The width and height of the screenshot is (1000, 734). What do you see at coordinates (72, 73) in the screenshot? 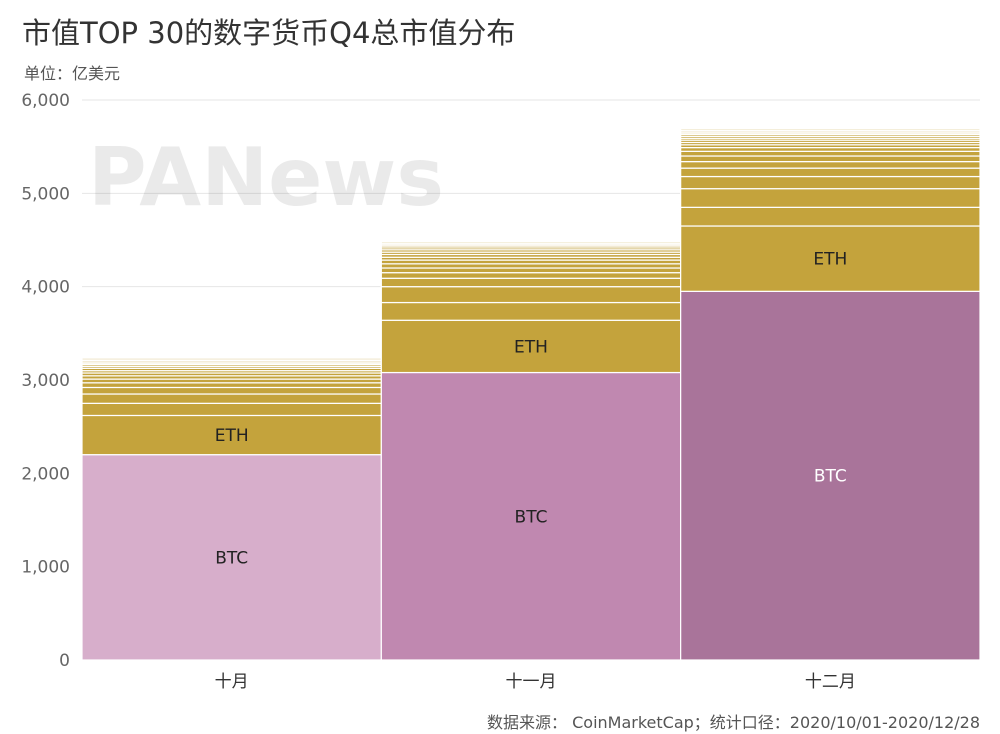
I see `unit-label: 单位：亿美元` at bounding box center [72, 73].